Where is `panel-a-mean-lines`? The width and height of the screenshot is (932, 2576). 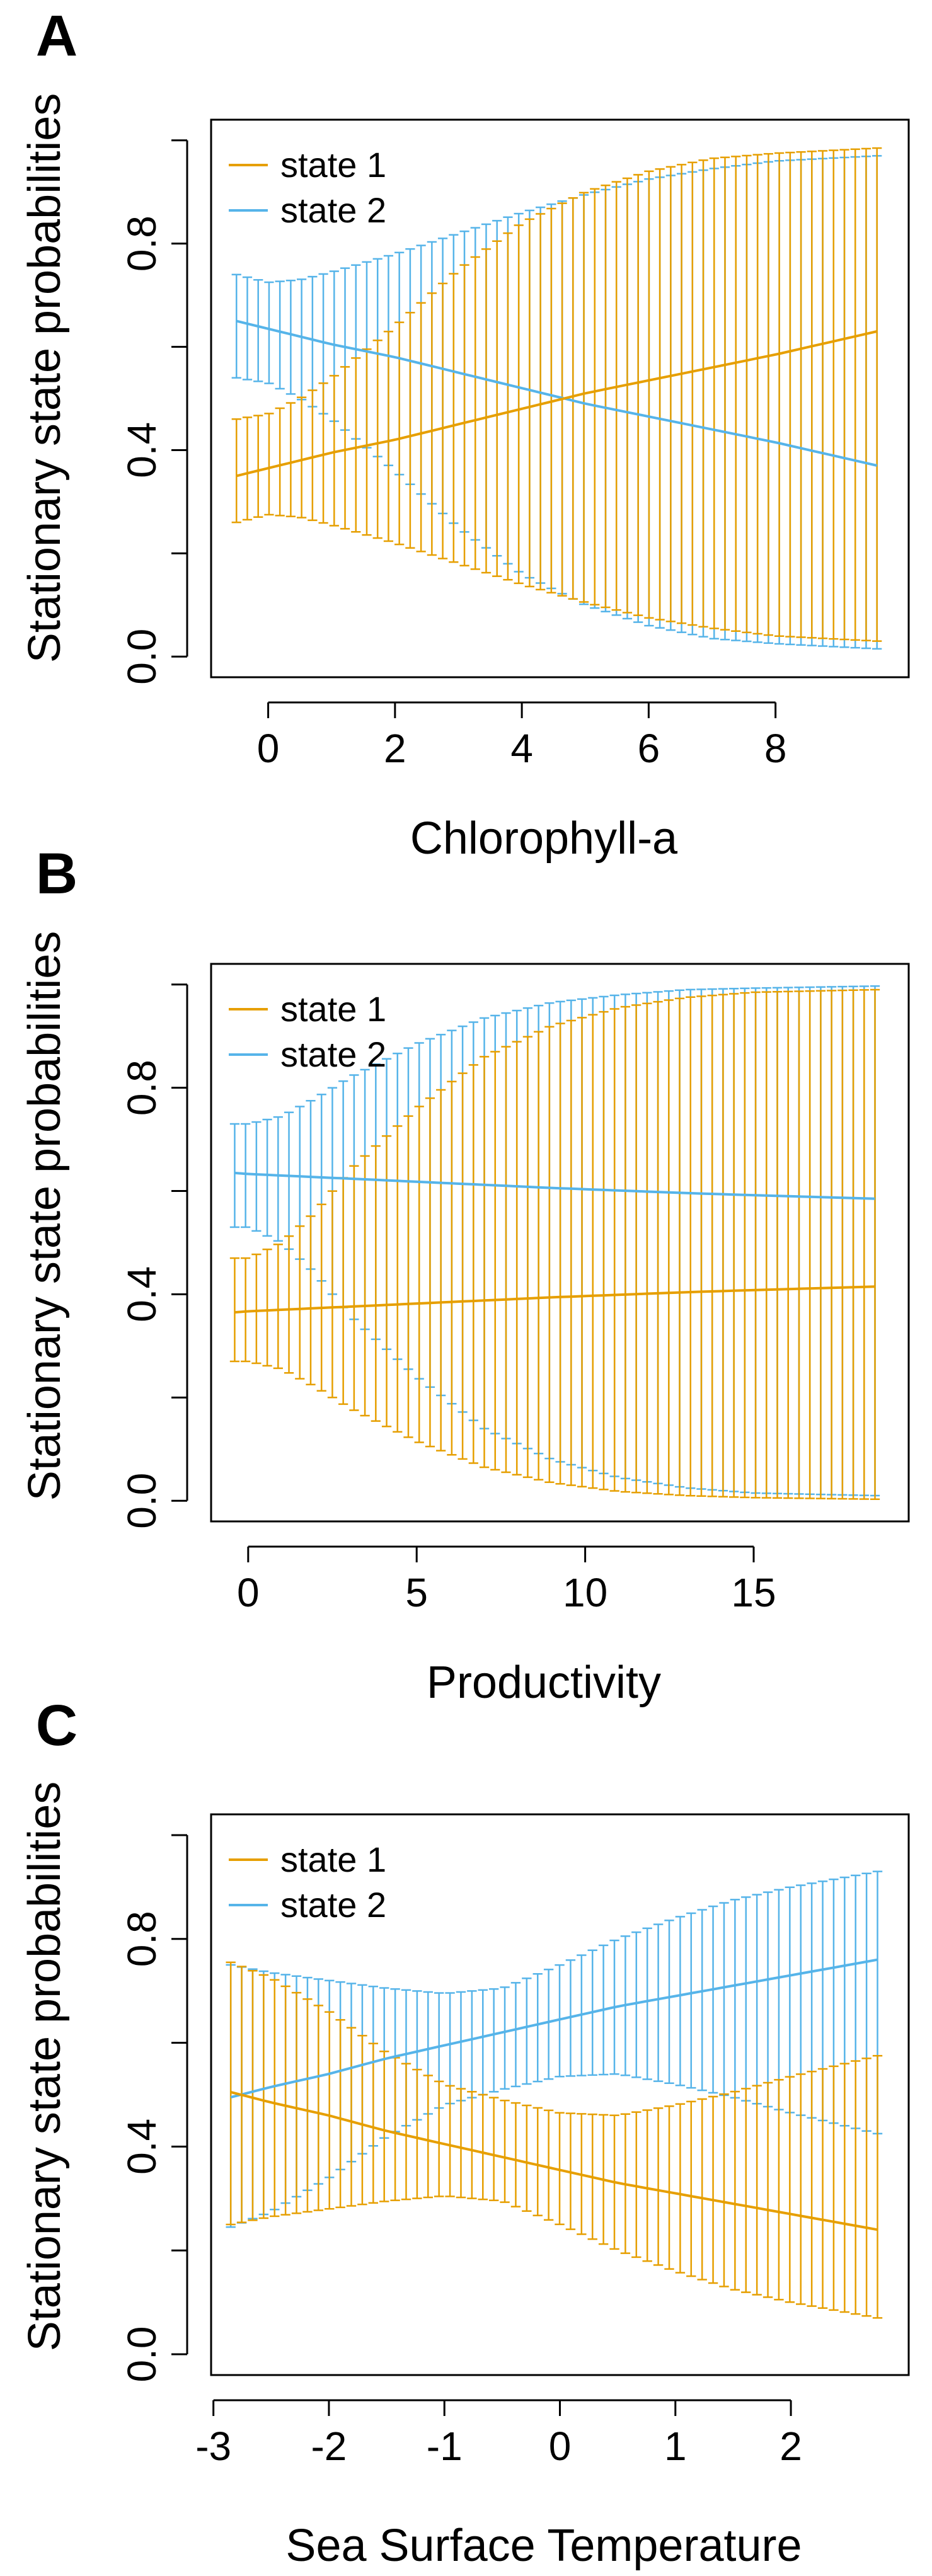
panel-a-mean-lines is located at coordinates (557, 398).